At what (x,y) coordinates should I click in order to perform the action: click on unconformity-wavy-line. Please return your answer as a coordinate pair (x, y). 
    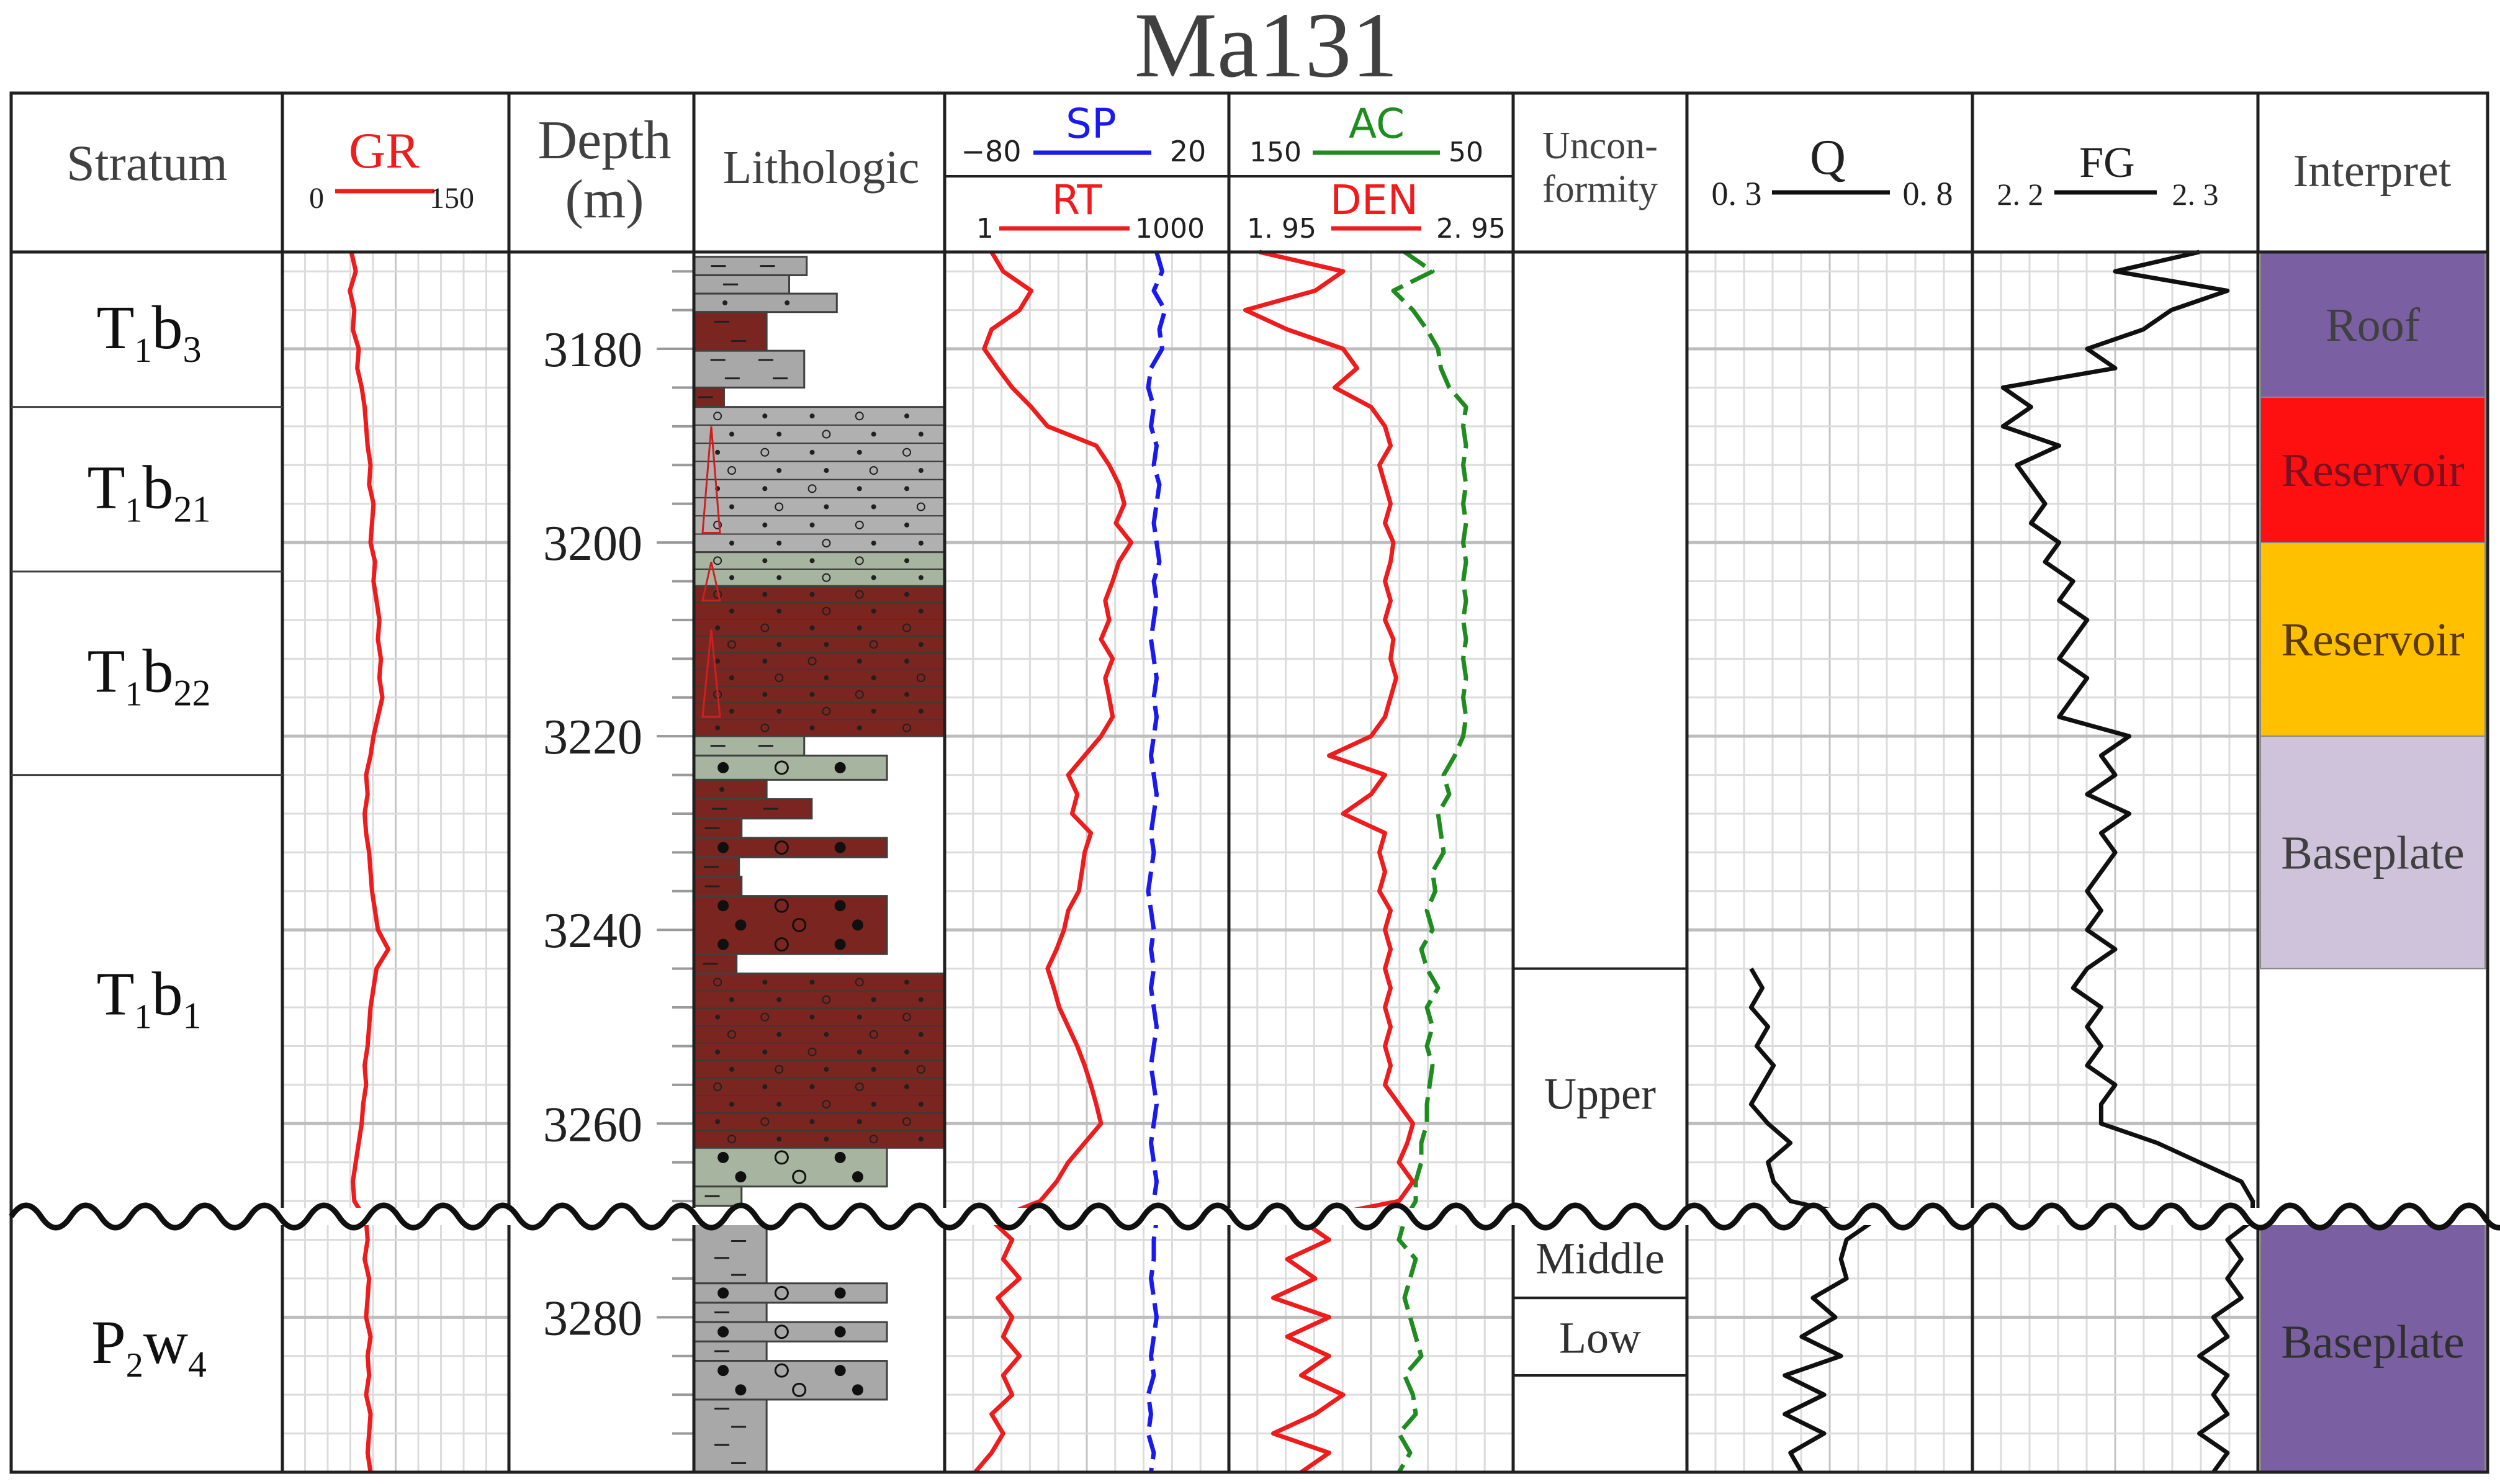
    Looking at the image, I should click on (1254, 1216).